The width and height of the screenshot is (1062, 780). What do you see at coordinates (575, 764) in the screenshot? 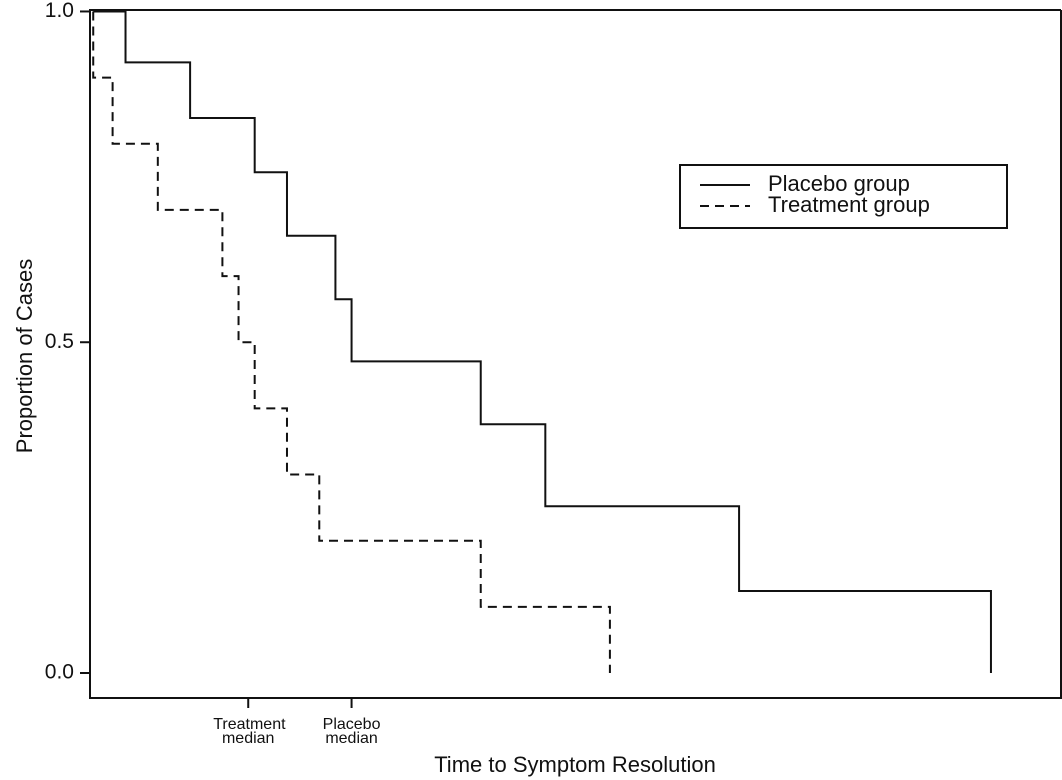
I see `x-axis-label: Time to Symptom Resolution` at bounding box center [575, 764].